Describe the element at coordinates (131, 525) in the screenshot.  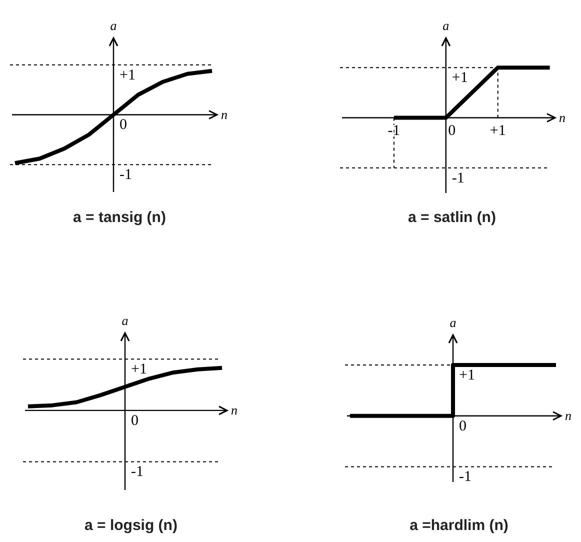
I see `text: a = logsig (n)` at that location.